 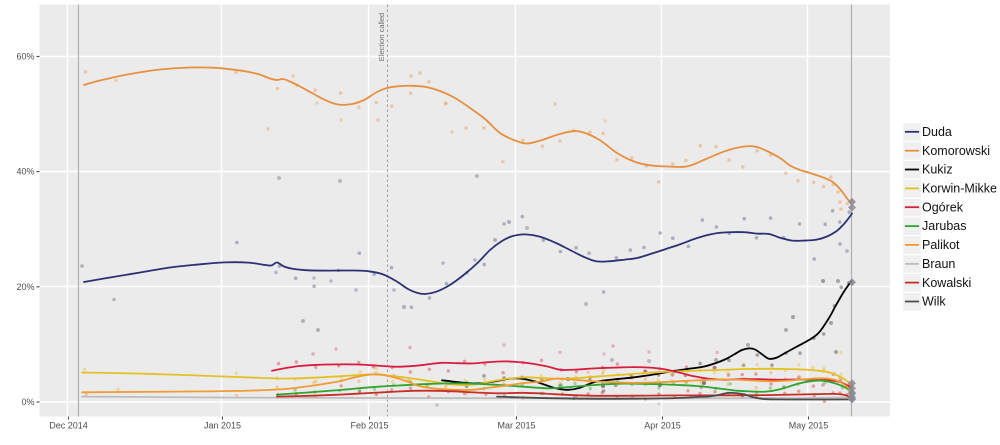 What do you see at coordinates (25, 56) in the screenshot?
I see `svg-text: 60%` at bounding box center [25, 56].